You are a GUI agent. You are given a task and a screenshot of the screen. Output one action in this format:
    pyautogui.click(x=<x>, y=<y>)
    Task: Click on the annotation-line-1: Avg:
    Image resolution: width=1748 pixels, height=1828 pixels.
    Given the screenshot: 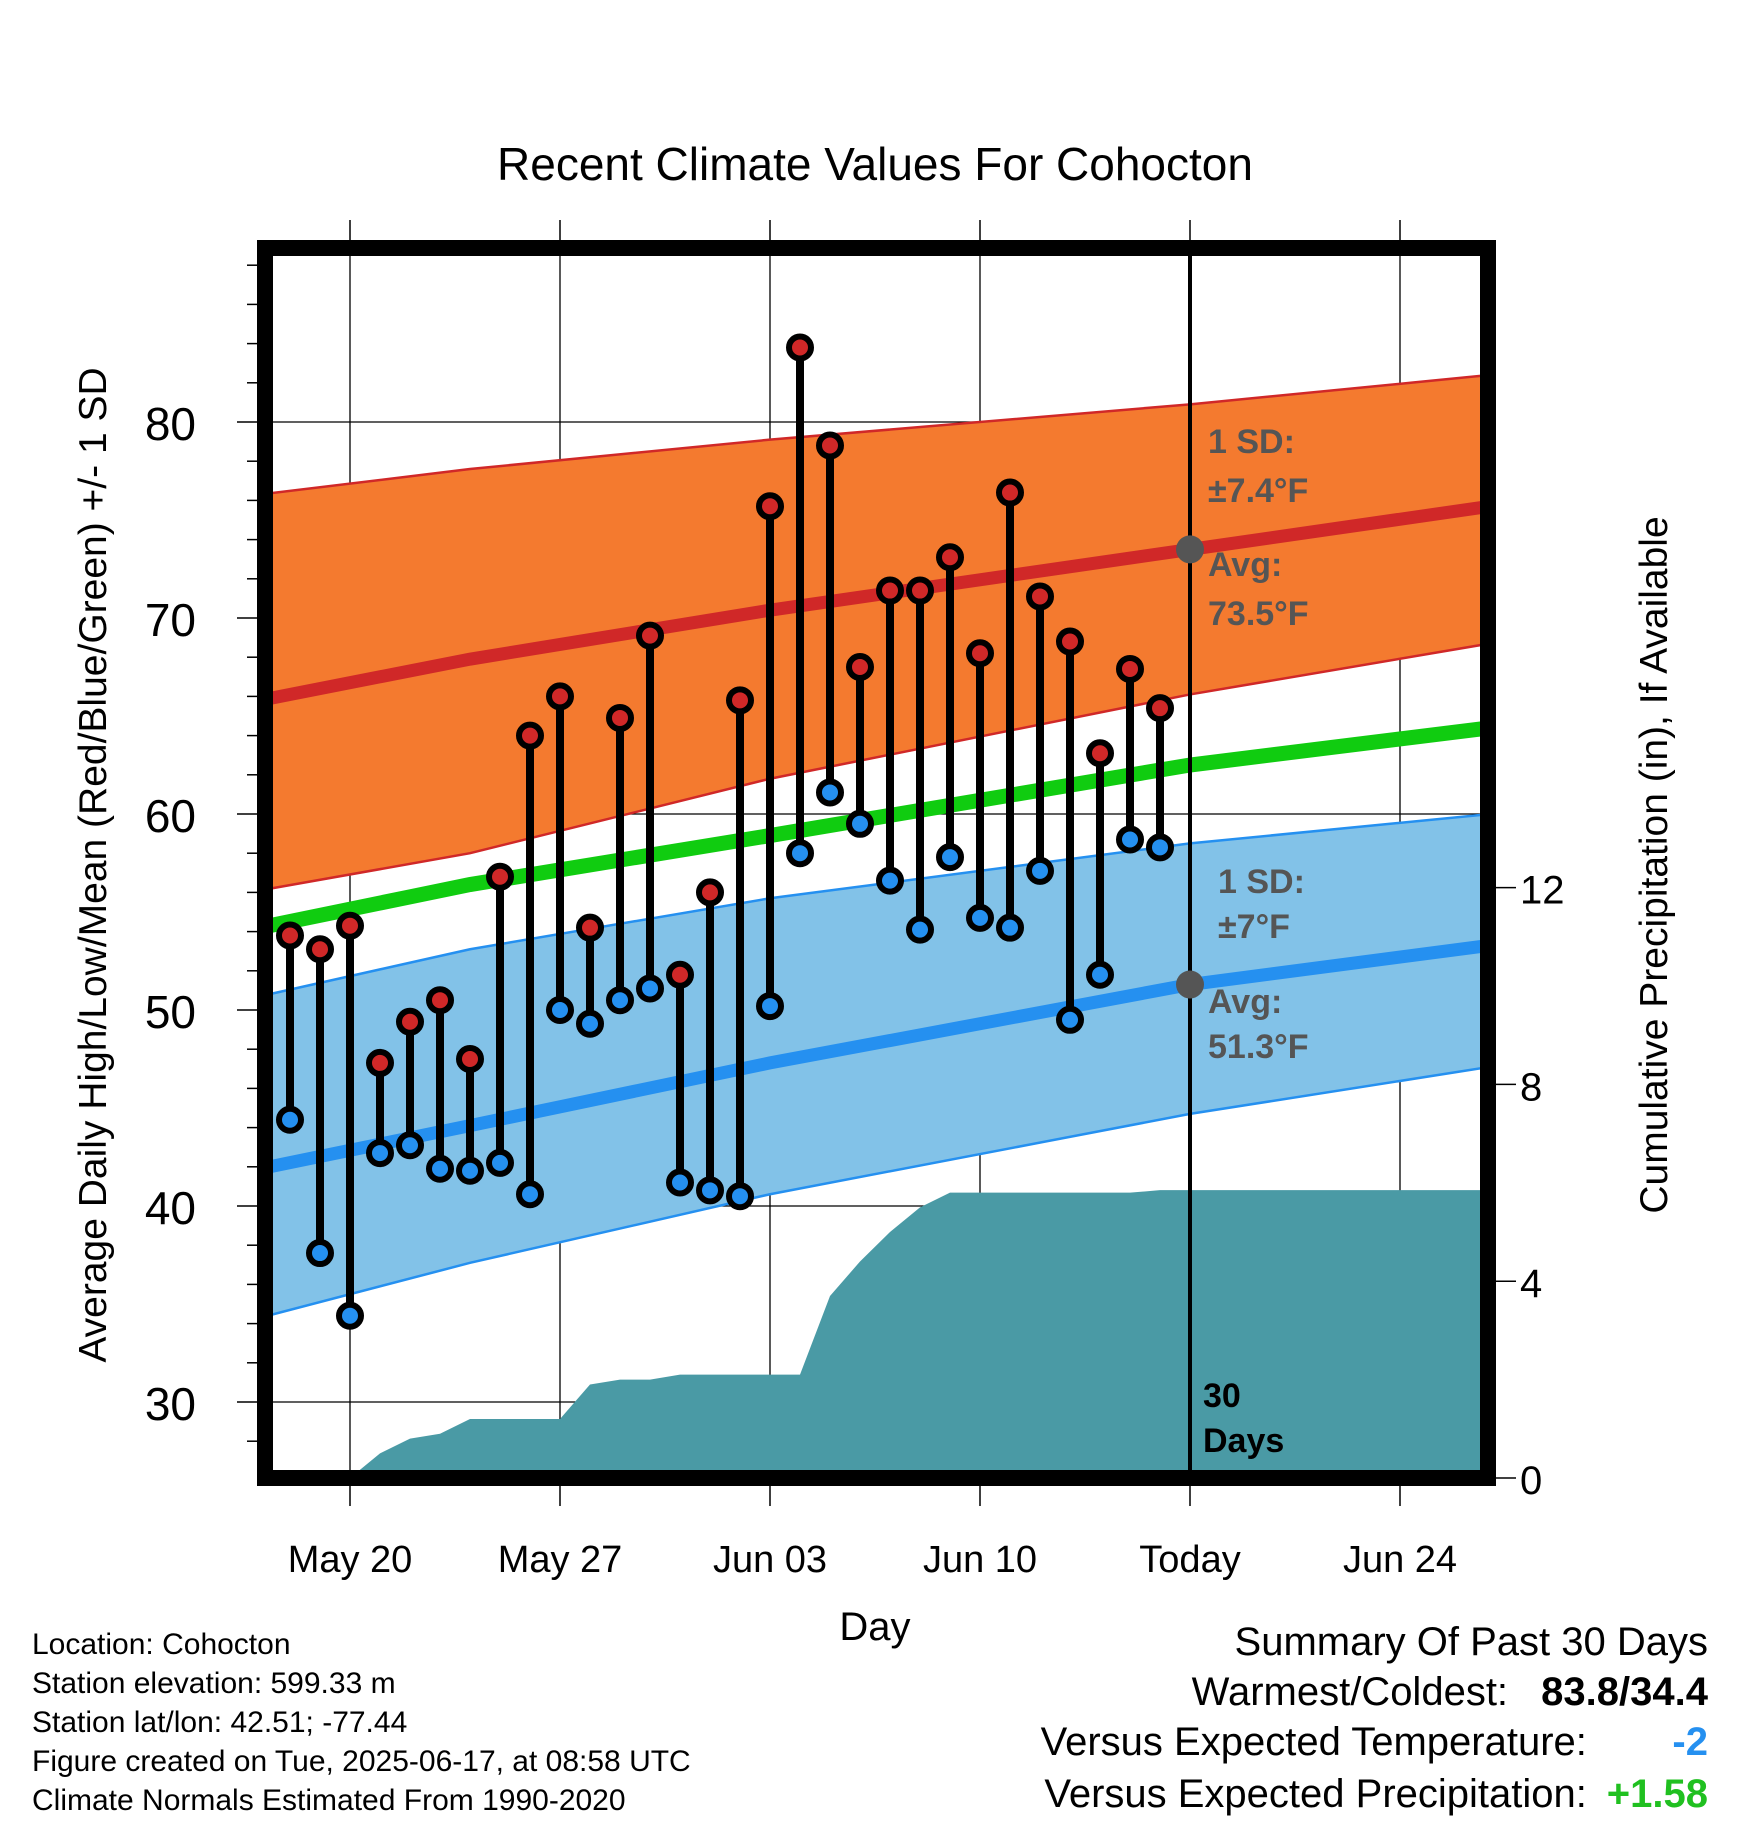 What is the action you would take?
    pyautogui.click(x=1245, y=1002)
    